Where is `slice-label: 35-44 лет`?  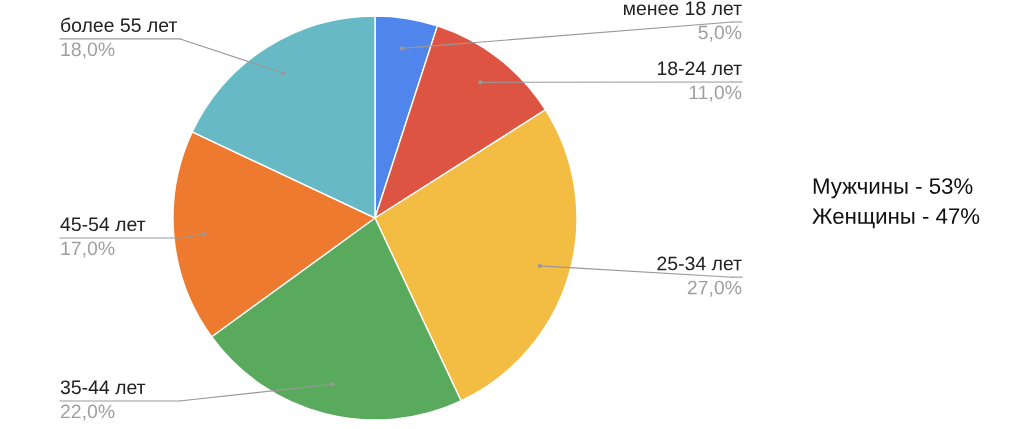
slice-label: 35-44 лет is located at coordinates (103, 387).